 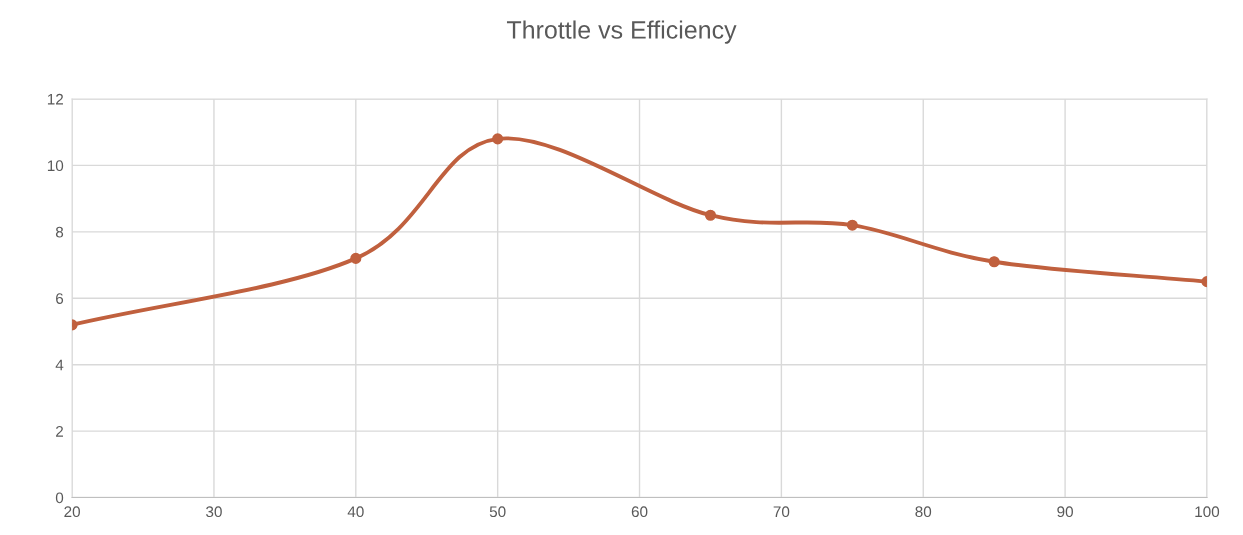 What do you see at coordinates (72, 512) in the screenshot?
I see `x-tick-label: 20` at bounding box center [72, 512].